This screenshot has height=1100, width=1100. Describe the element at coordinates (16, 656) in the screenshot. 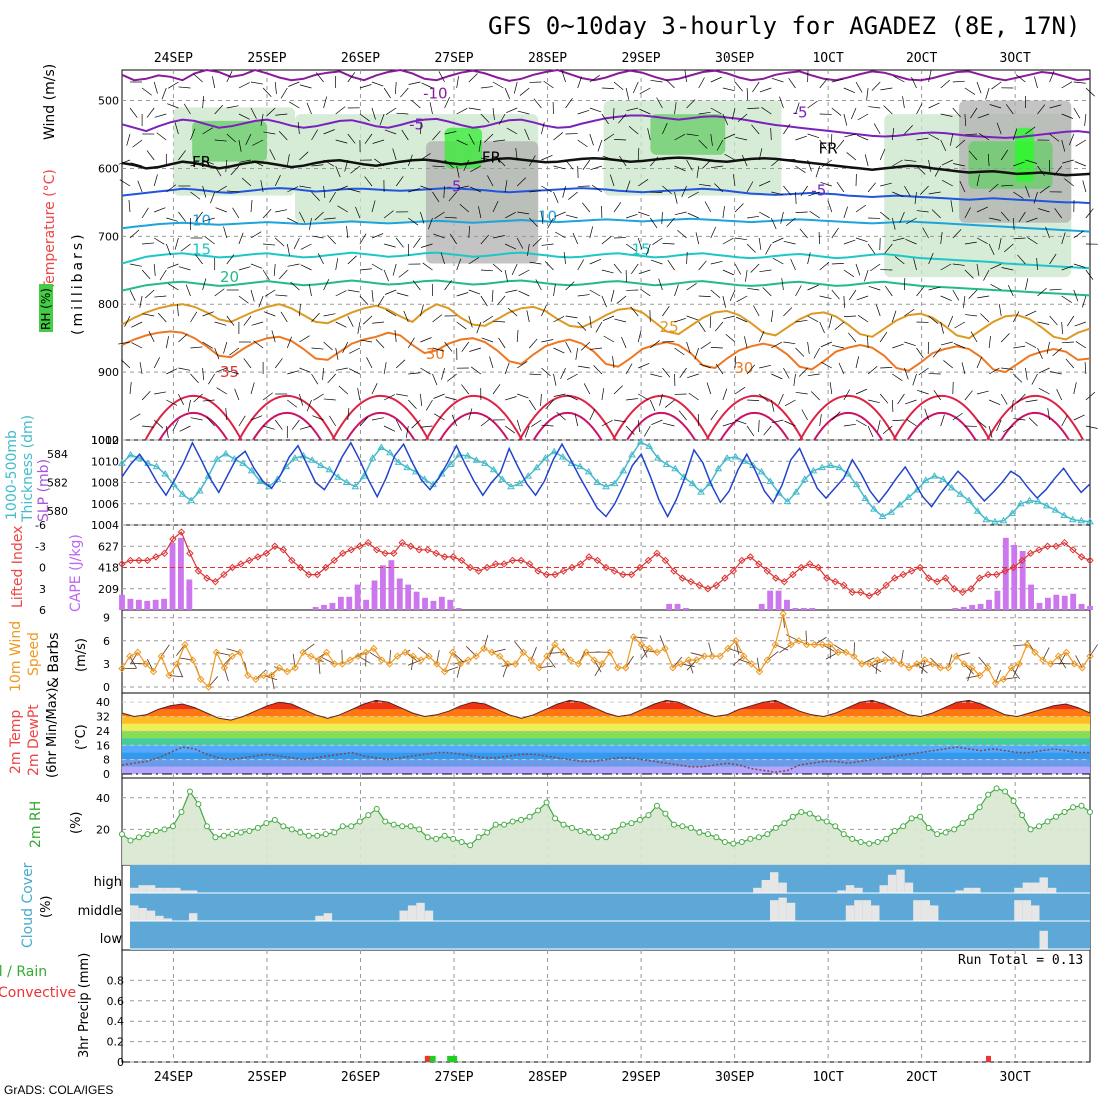

I see `wind-ylabel-a: 10m Wind` at that location.